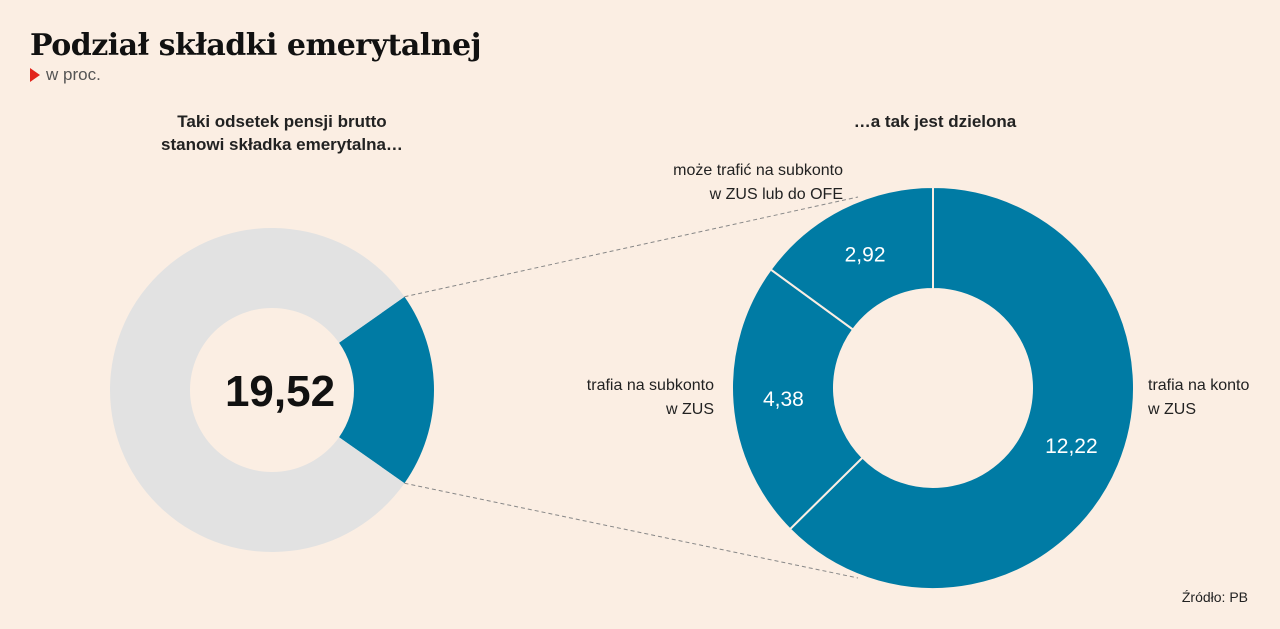 The image size is (1280, 629). Describe the element at coordinates (650, 385) in the screenshot. I see `slice-category-label: trafia na subkonto` at that location.